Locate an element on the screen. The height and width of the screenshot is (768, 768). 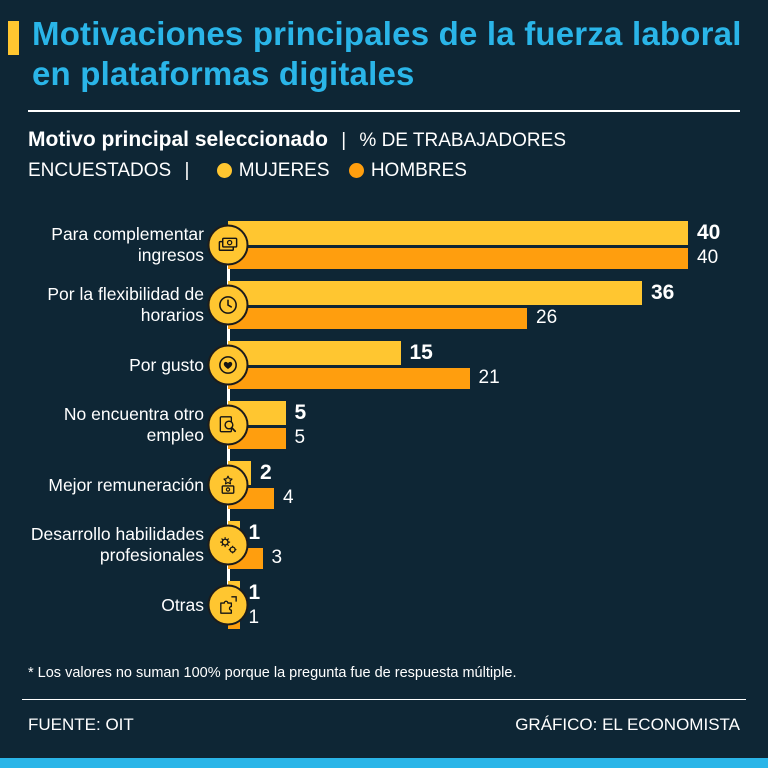
credit-label: GRÁFICO: EL ECONOMISTA is located at coordinates (627, 725).